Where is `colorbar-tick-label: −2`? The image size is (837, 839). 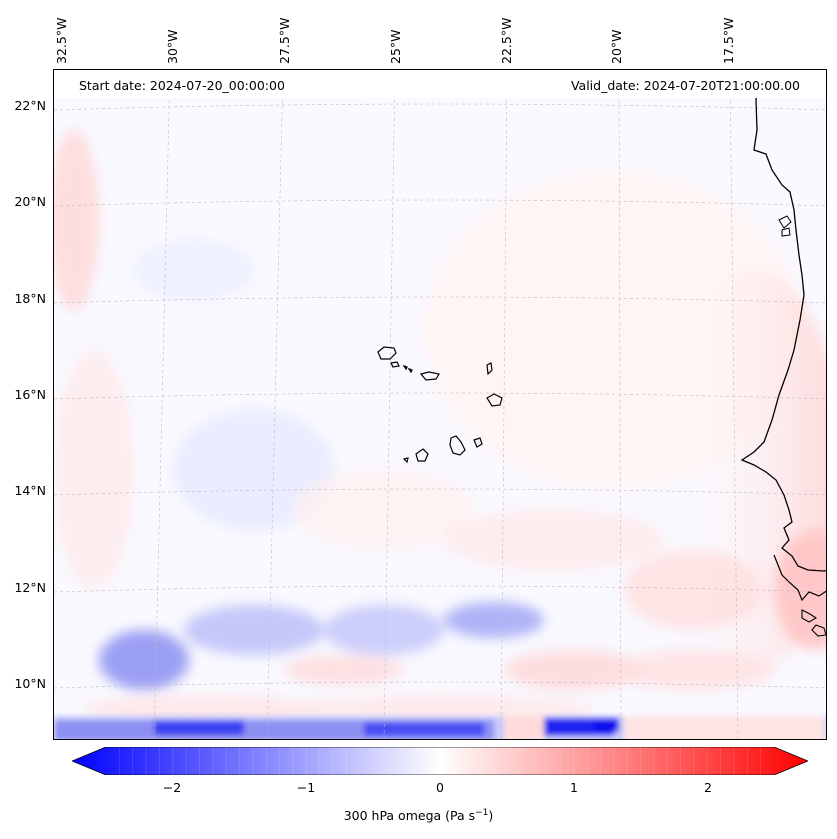
colorbar-tick-label: −2 is located at coordinates (172, 787).